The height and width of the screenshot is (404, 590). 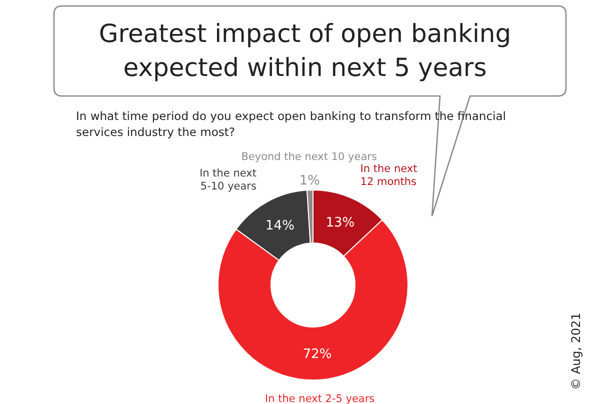 I want to click on slice-label: In the next 2-5 years, so click(x=320, y=398).